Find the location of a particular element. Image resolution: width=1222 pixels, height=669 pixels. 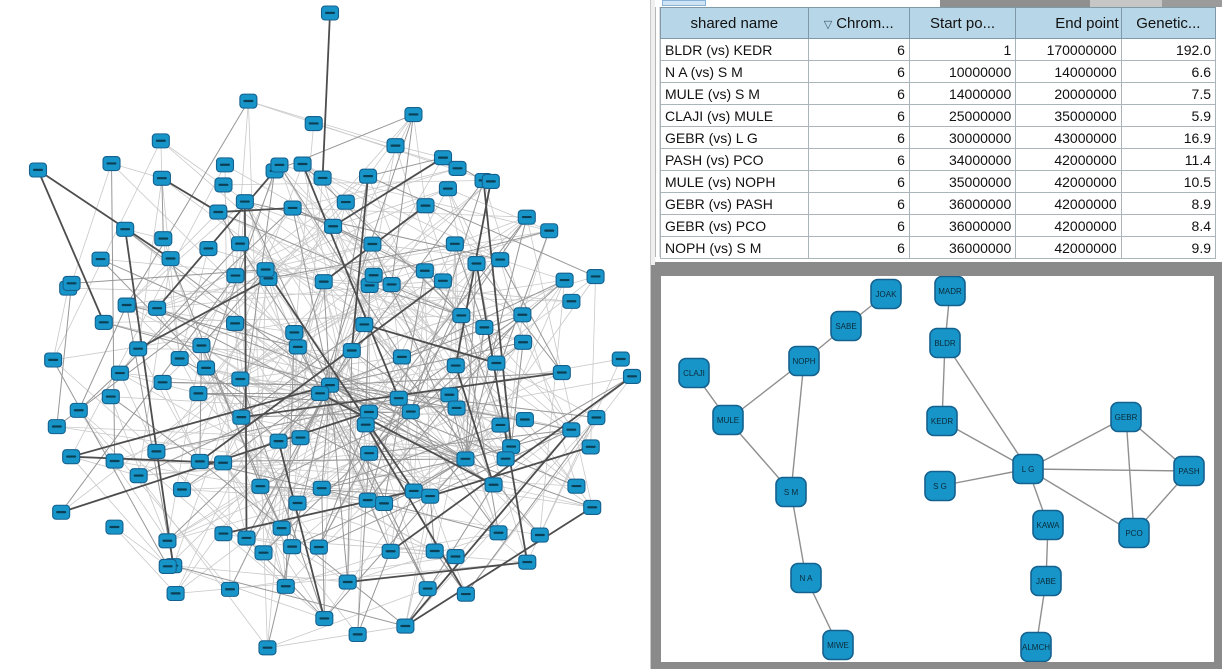

table-cell: MULE (vs) NOPH is located at coordinates (734, 181).